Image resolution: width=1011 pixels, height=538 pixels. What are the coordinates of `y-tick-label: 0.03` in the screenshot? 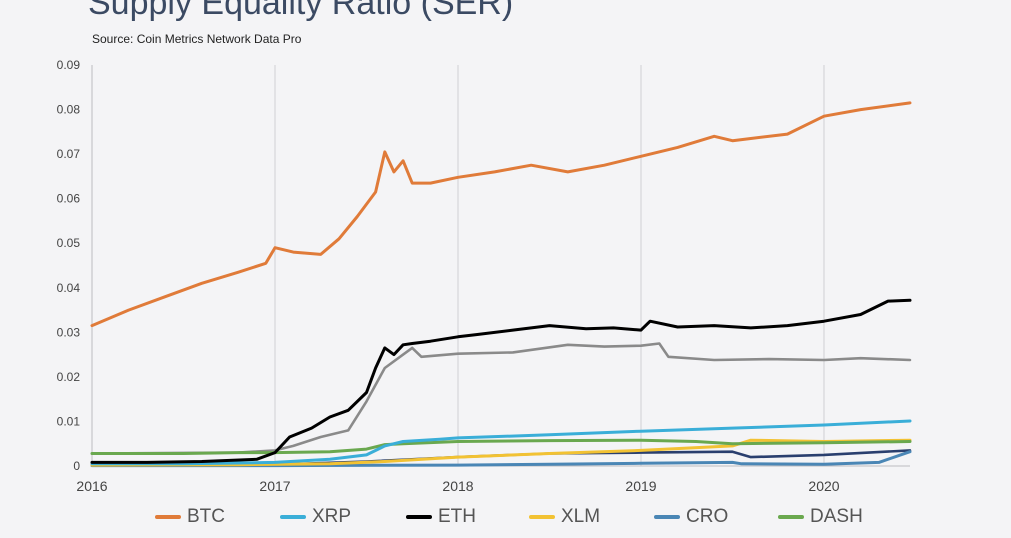 It's located at (69, 332).